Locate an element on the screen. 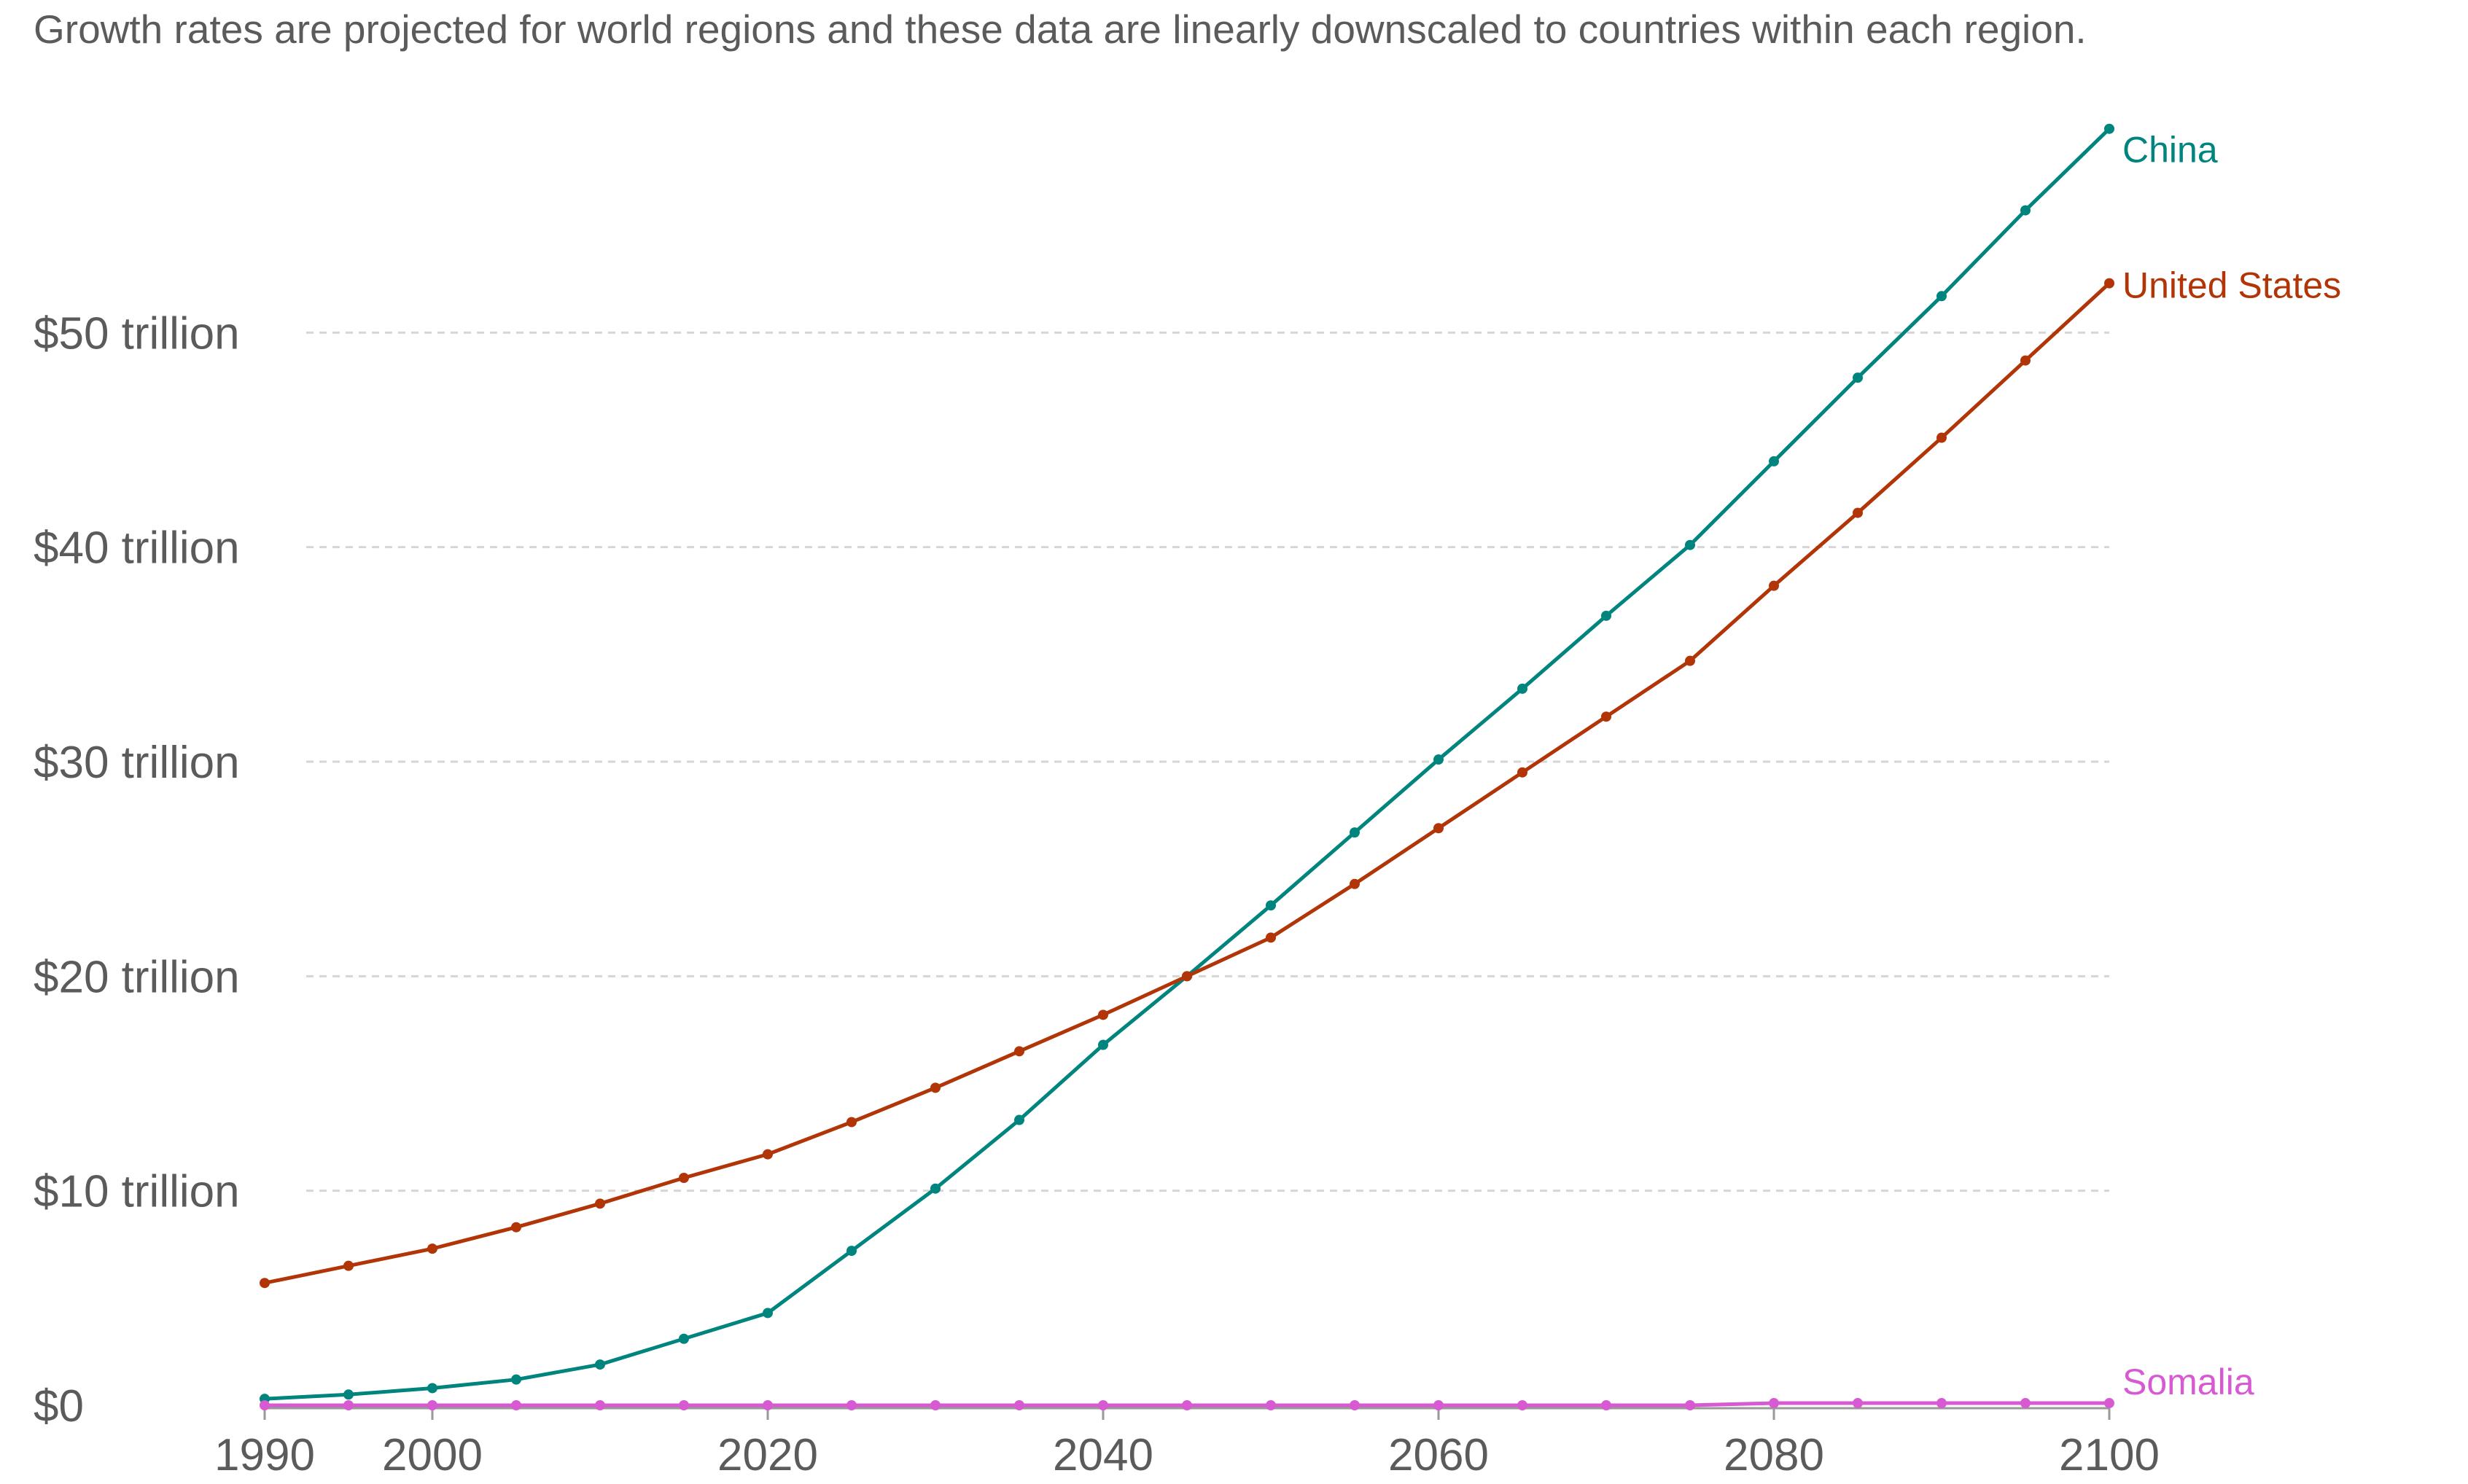 This screenshot has height=1484, width=2468. x-tick-label: 2040 is located at coordinates (1103, 1455).